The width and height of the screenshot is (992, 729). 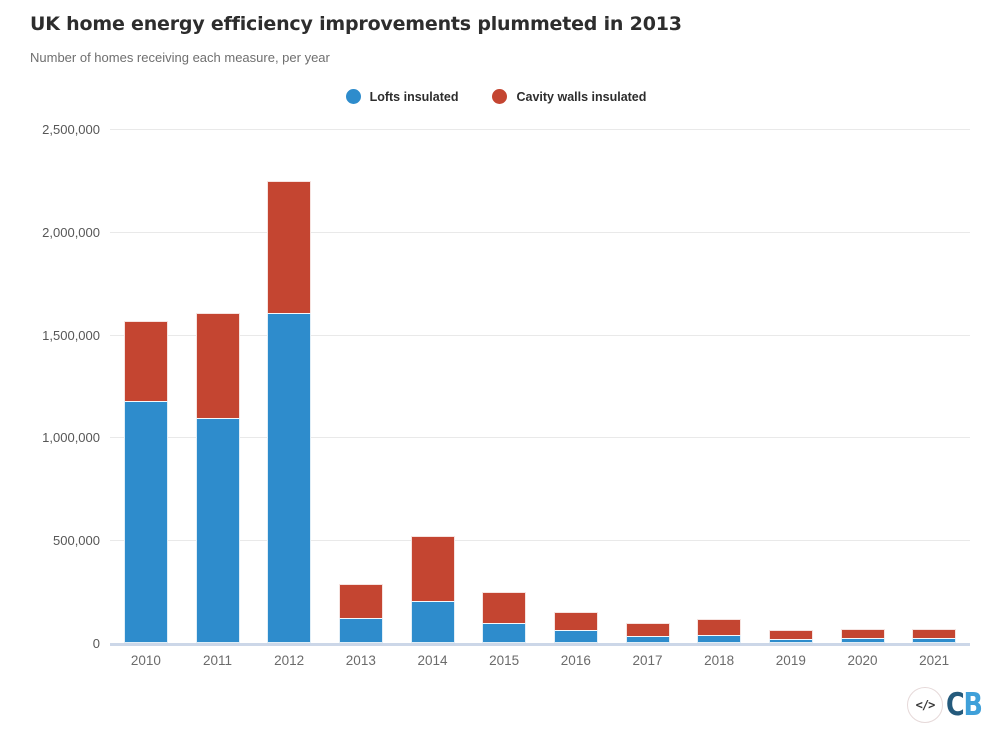 What do you see at coordinates (540, 644) in the screenshot?
I see `x-axis-line` at bounding box center [540, 644].